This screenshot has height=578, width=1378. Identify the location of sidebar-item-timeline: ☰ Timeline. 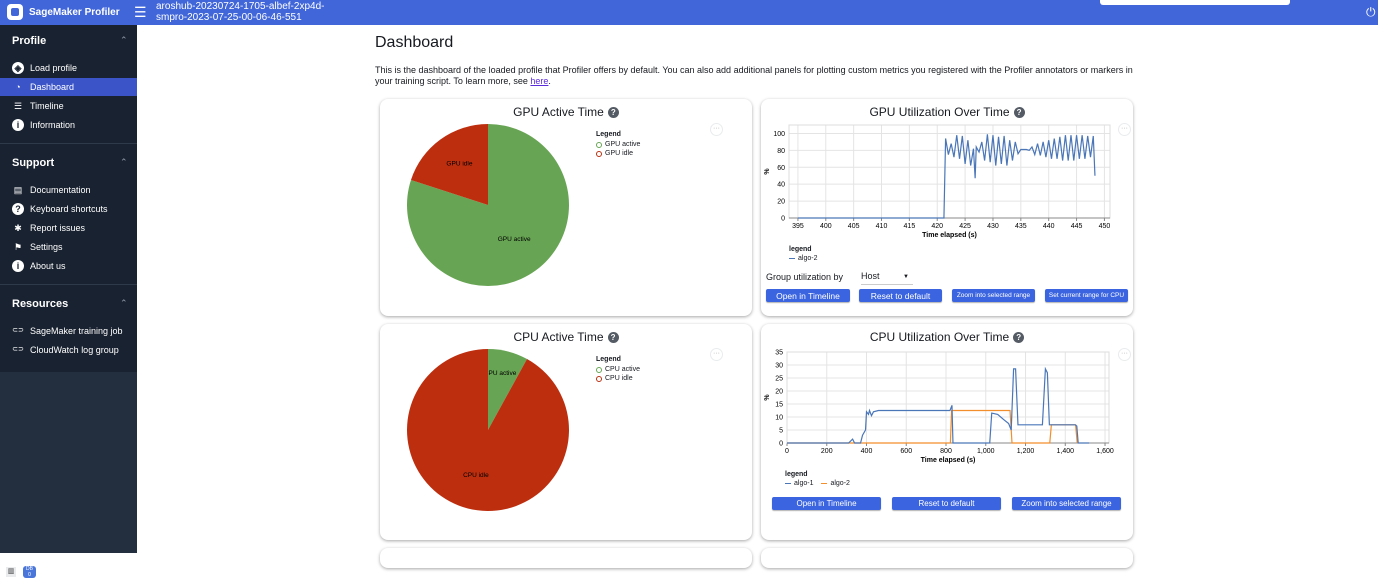
(68, 106).